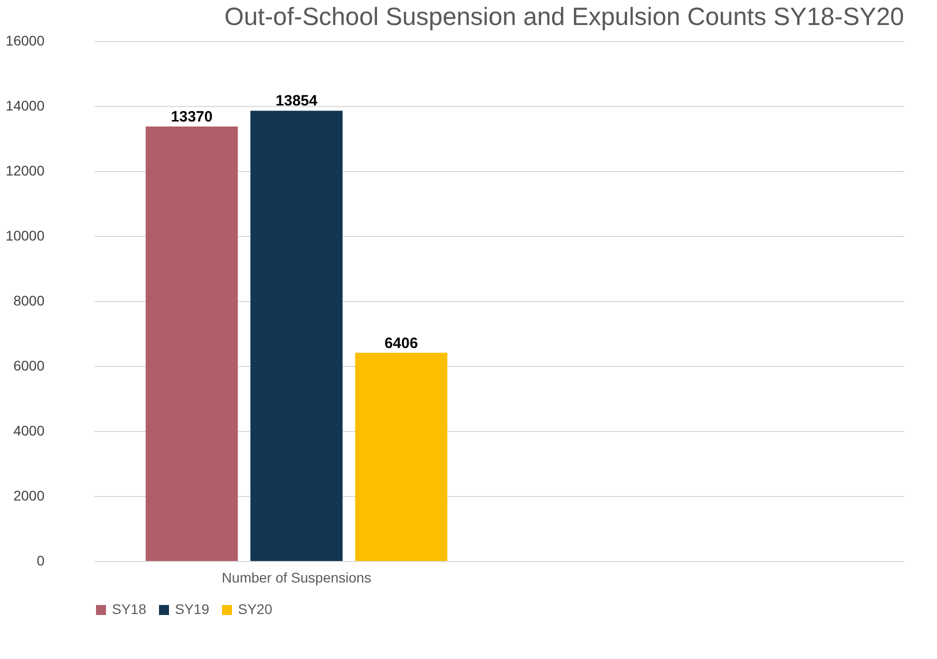 The image size is (937, 659). I want to click on data-label: 13854, so click(297, 101).